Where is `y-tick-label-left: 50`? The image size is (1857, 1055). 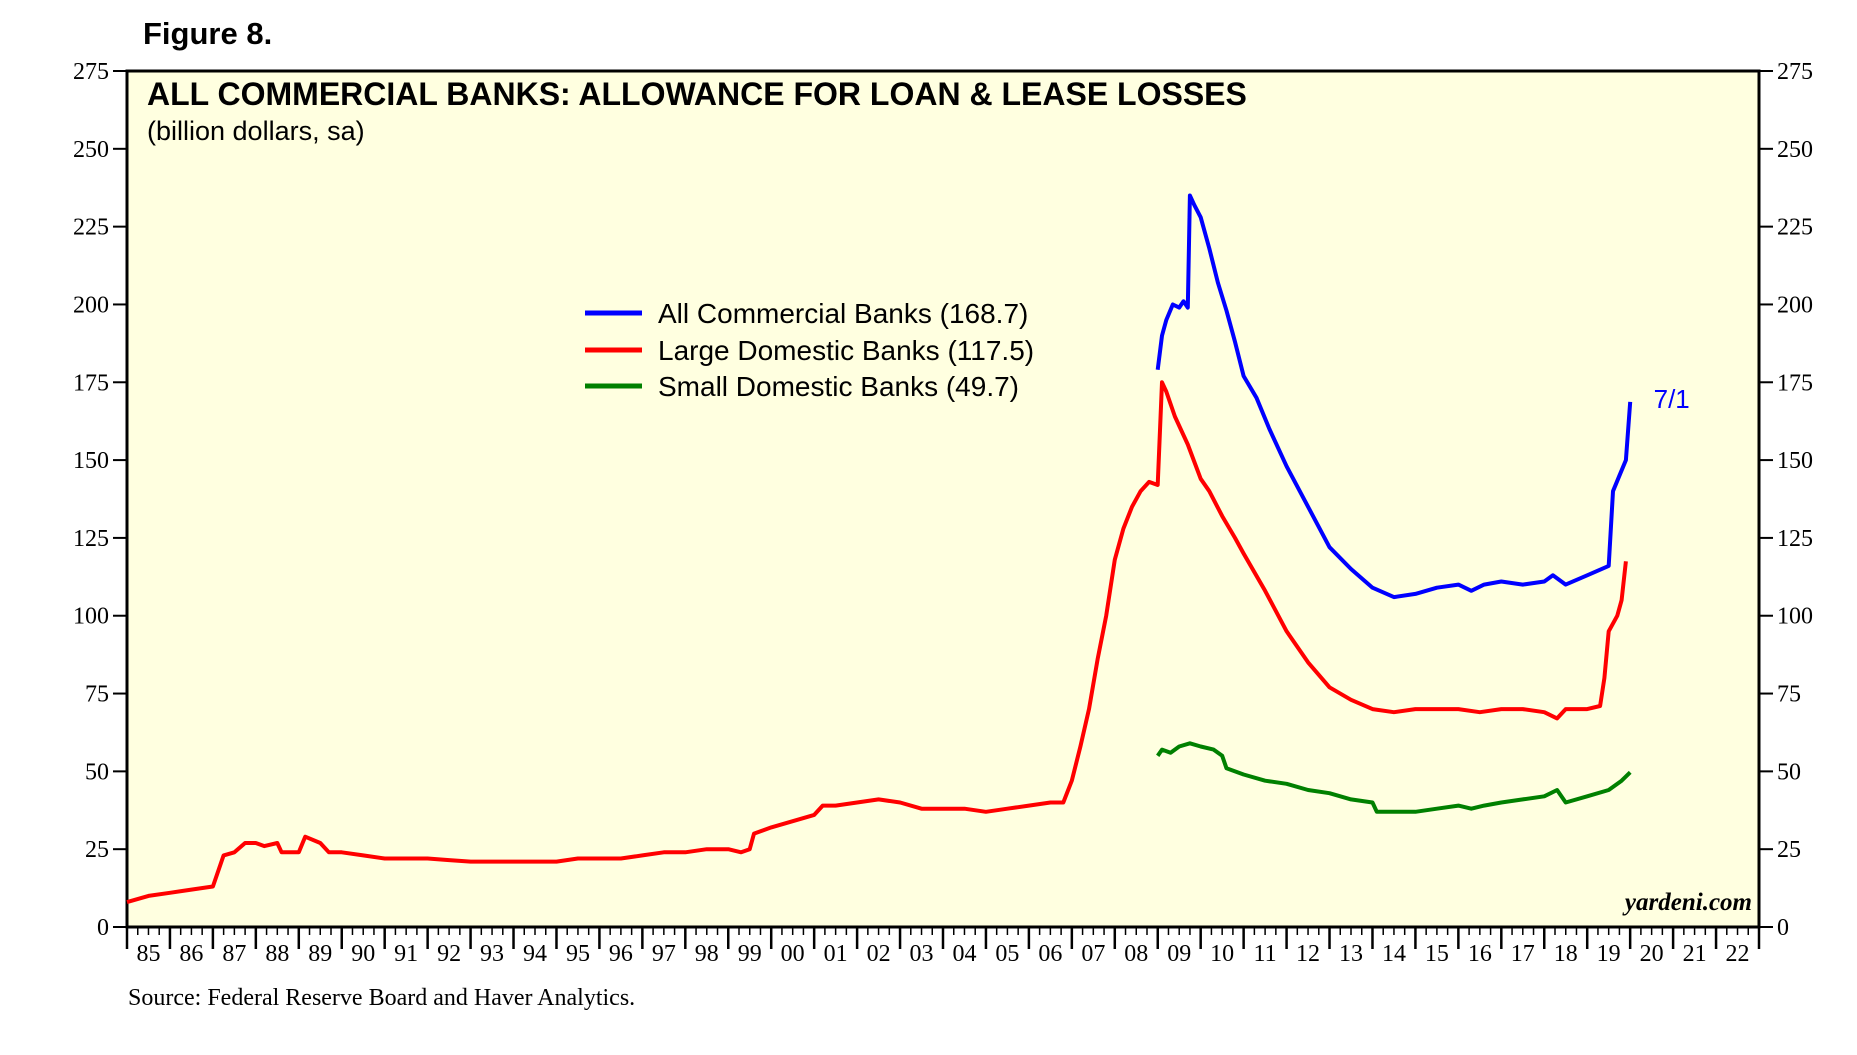
y-tick-label-left: 50 is located at coordinates (97, 772).